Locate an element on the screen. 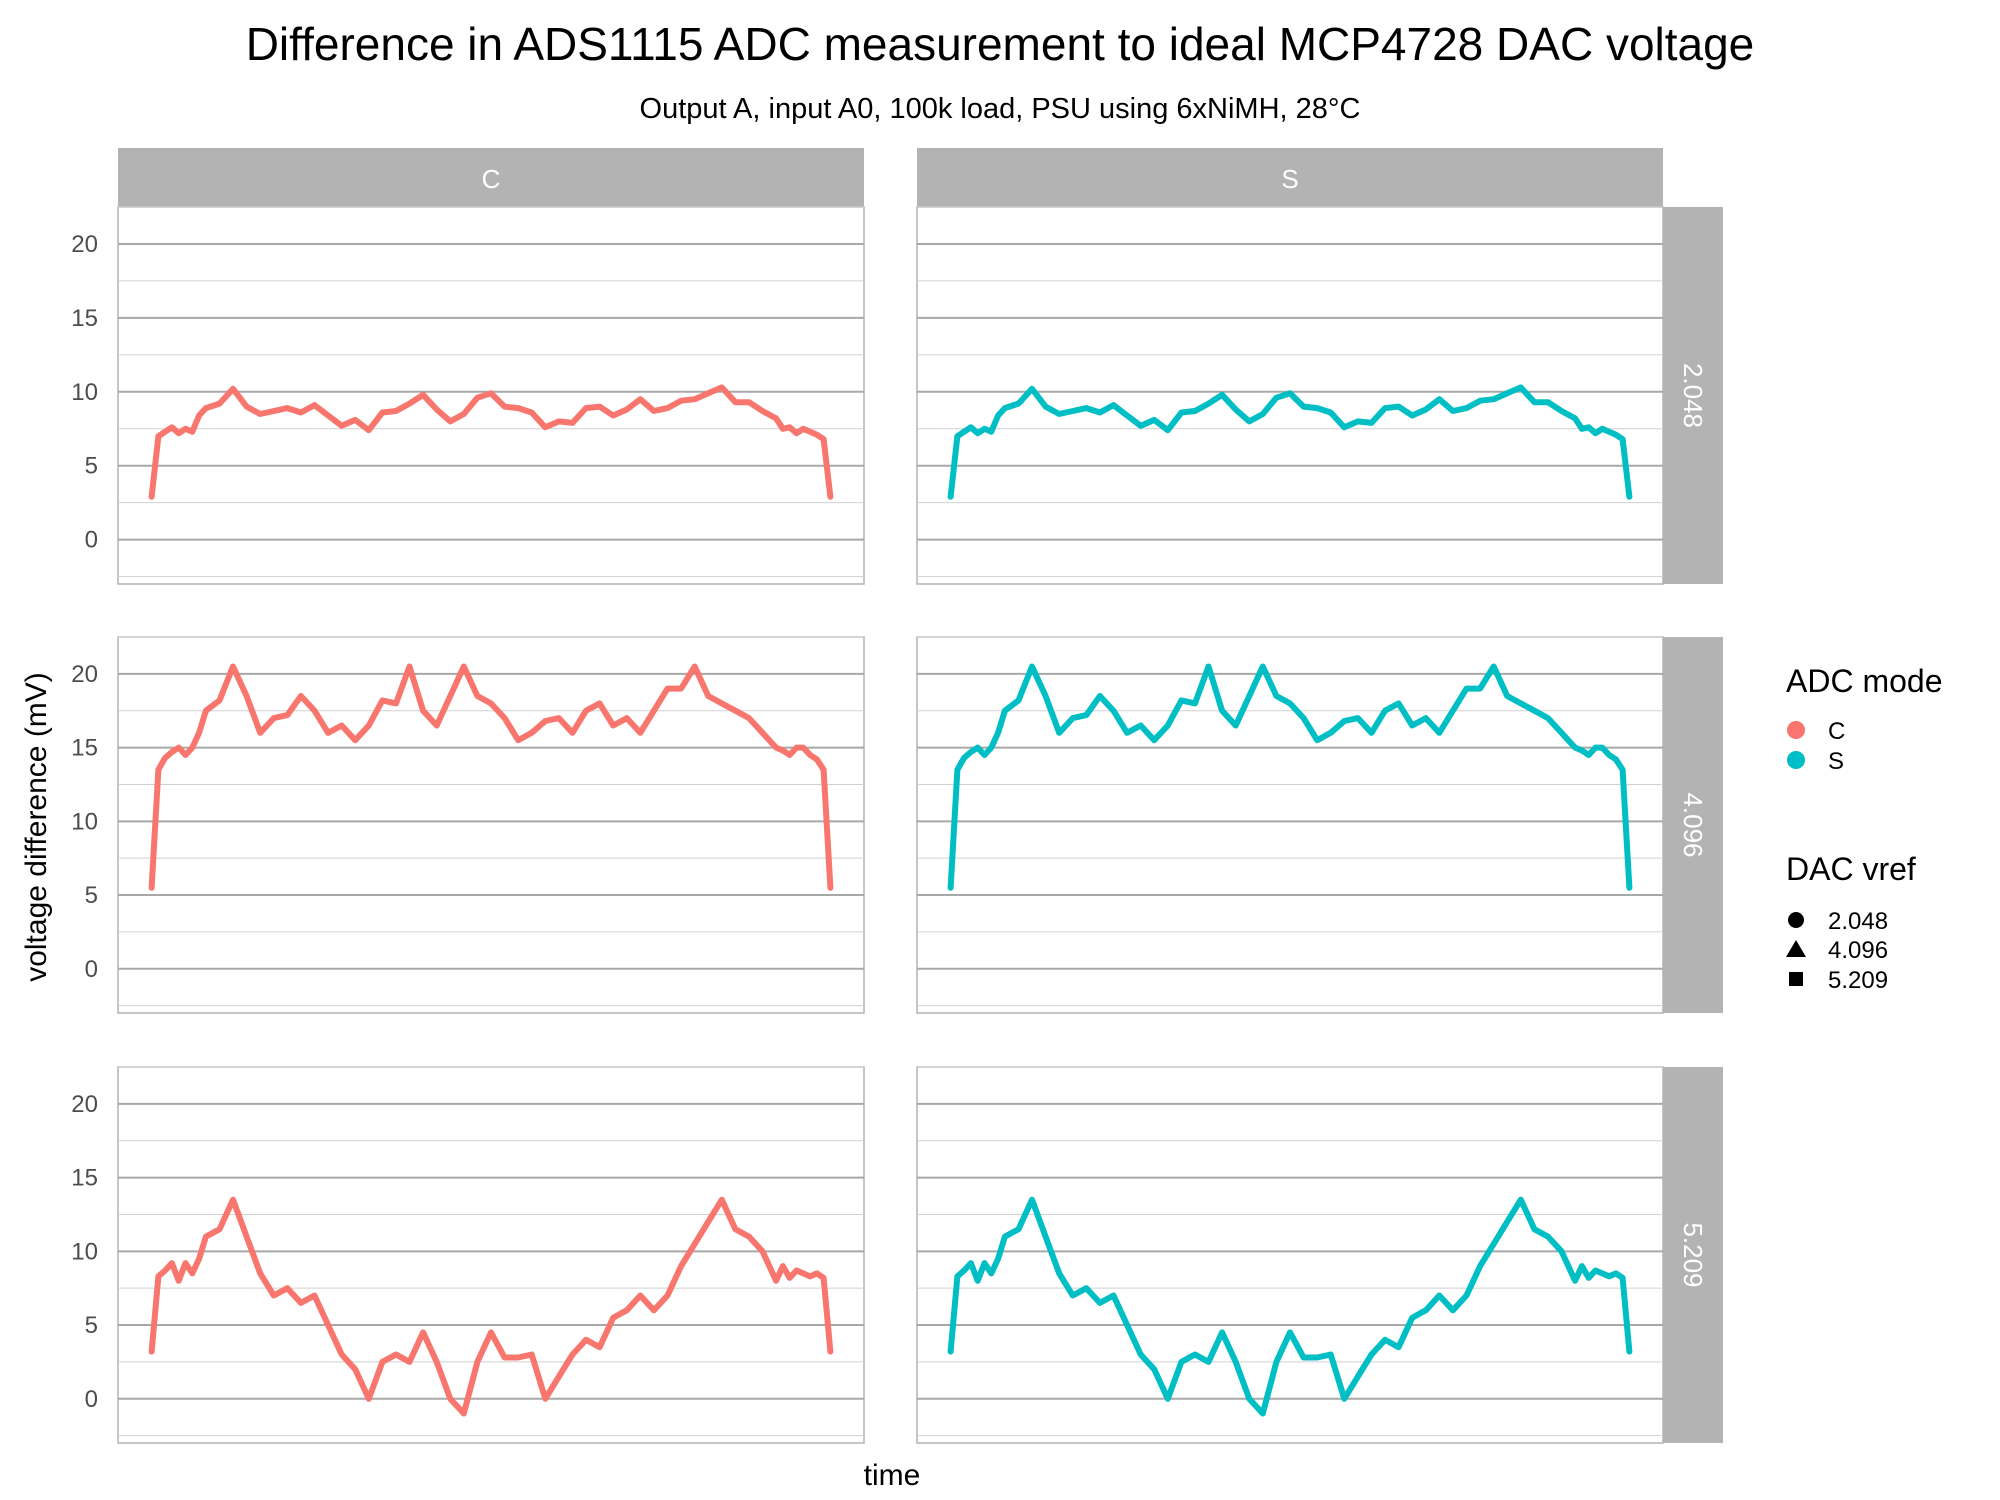 The image size is (2000, 1500). legend-color-s-label: S is located at coordinates (1836, 761).